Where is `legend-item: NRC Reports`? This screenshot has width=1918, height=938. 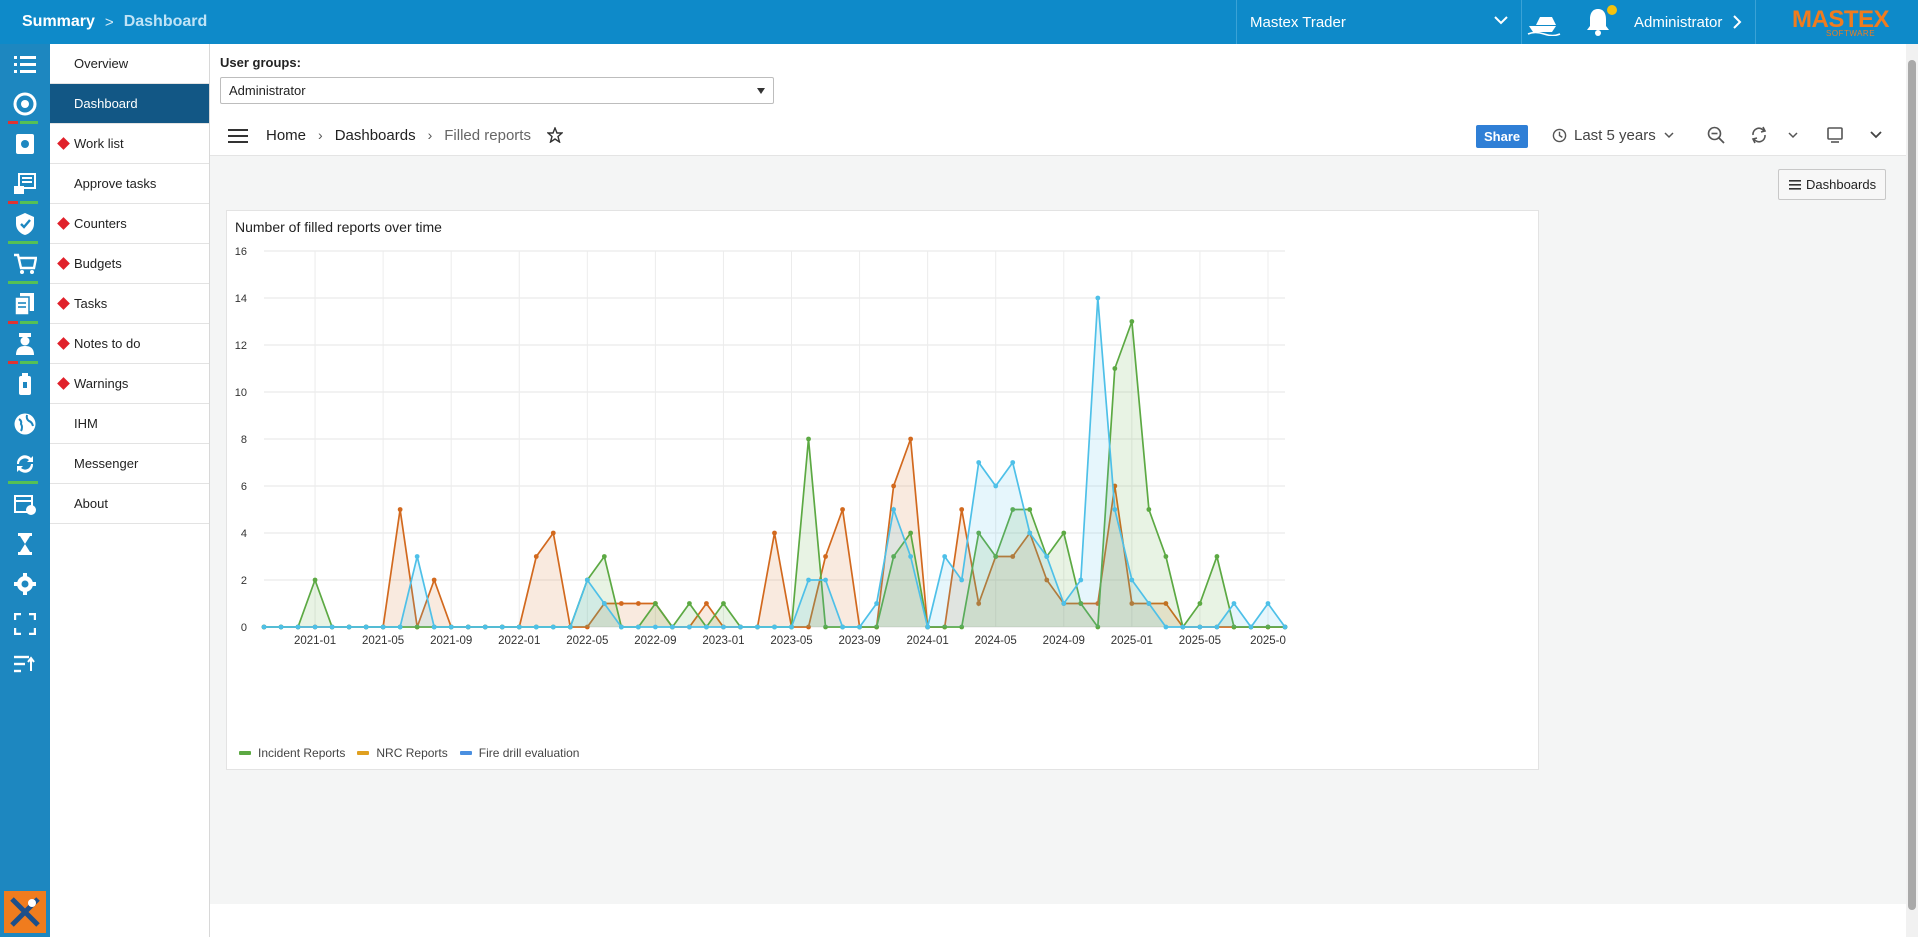
legend-item: NRC Reports is located at coordinates (402, 753).